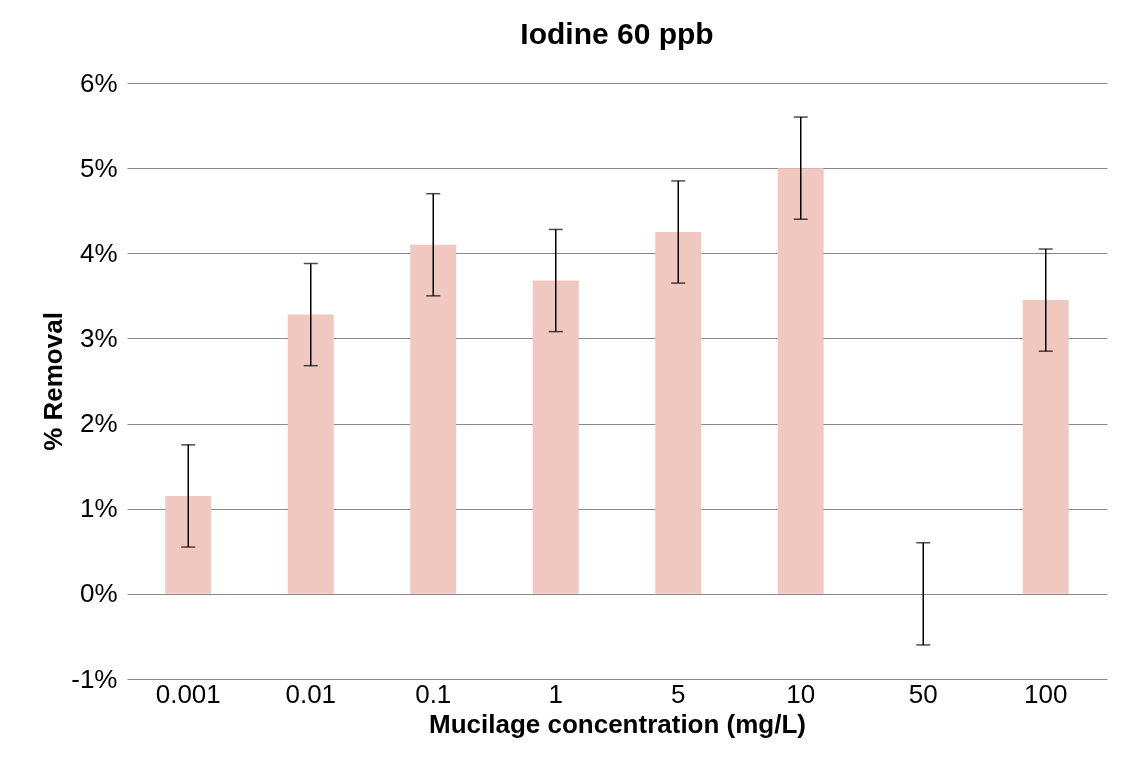 The height and width of the screenshot is (777, 1147). What do you see at coordinates (98, 423) in the screenshot?
I see `y-tick-label: 2%` at bounding box center [98, 423].